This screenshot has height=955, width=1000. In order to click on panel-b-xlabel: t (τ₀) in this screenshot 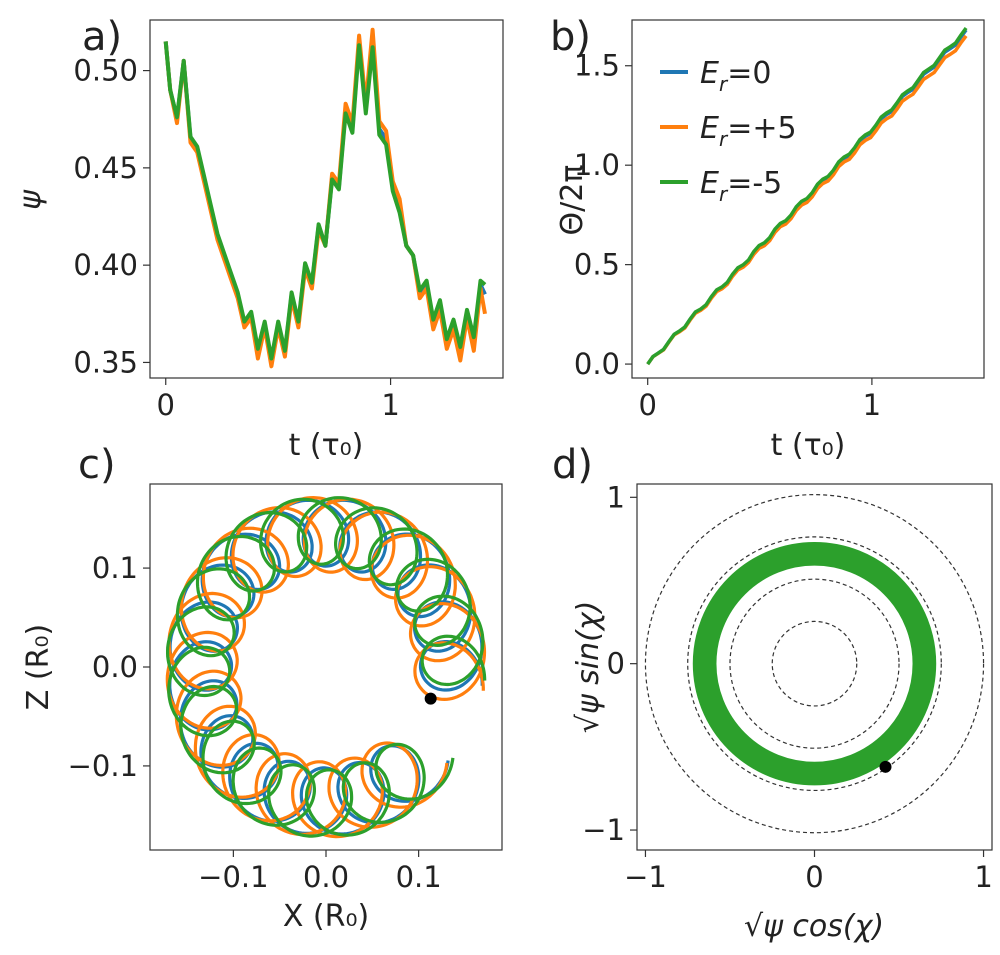, I will do `click(808, 445)`.